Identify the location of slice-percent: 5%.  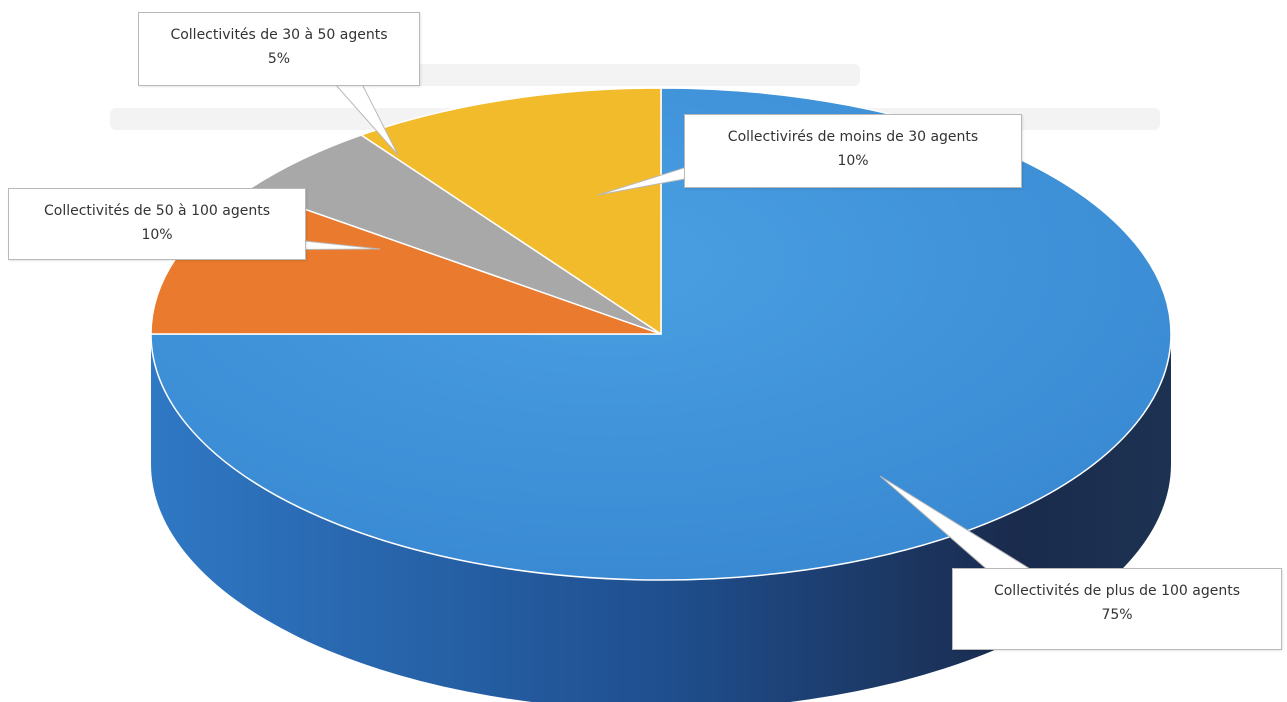
(279, 59).